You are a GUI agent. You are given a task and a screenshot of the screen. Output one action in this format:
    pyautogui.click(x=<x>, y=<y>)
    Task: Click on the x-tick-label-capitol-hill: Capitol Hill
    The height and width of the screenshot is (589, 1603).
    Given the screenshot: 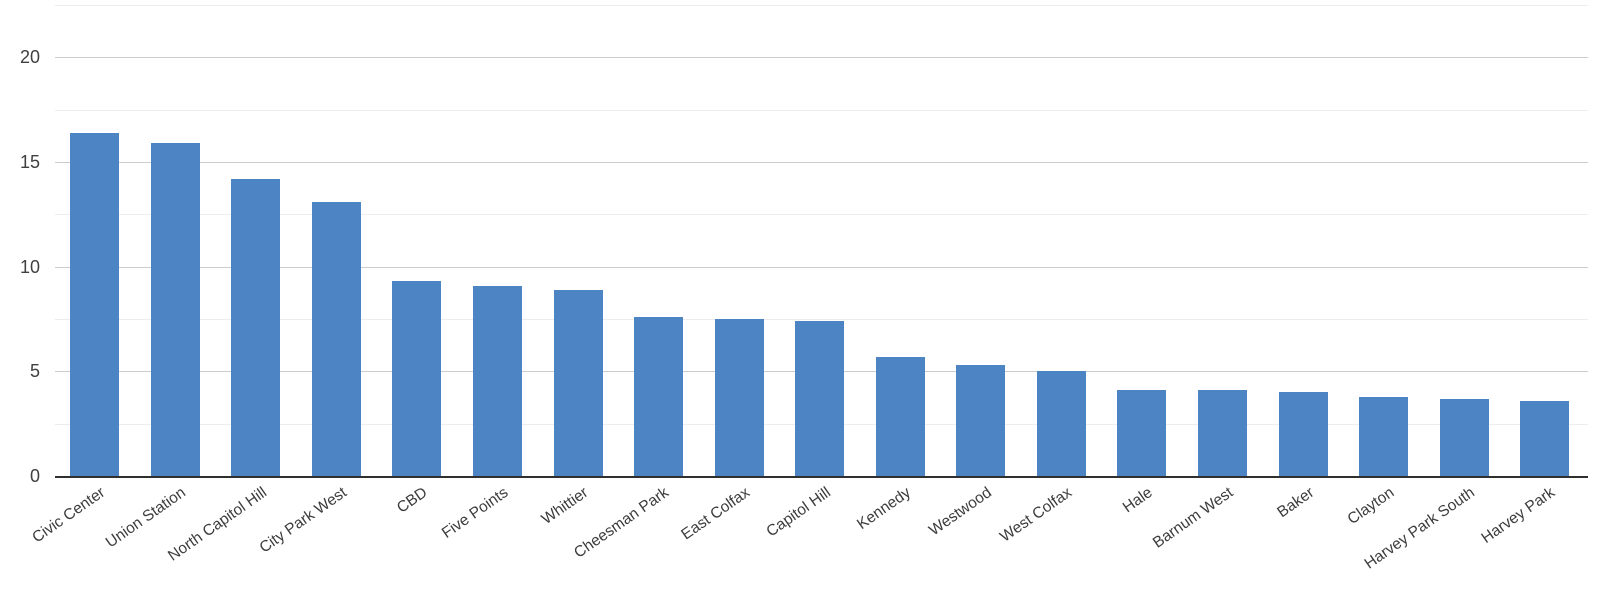 What is the action you would take?
    pyautogui.click(x=798, y=512)
    